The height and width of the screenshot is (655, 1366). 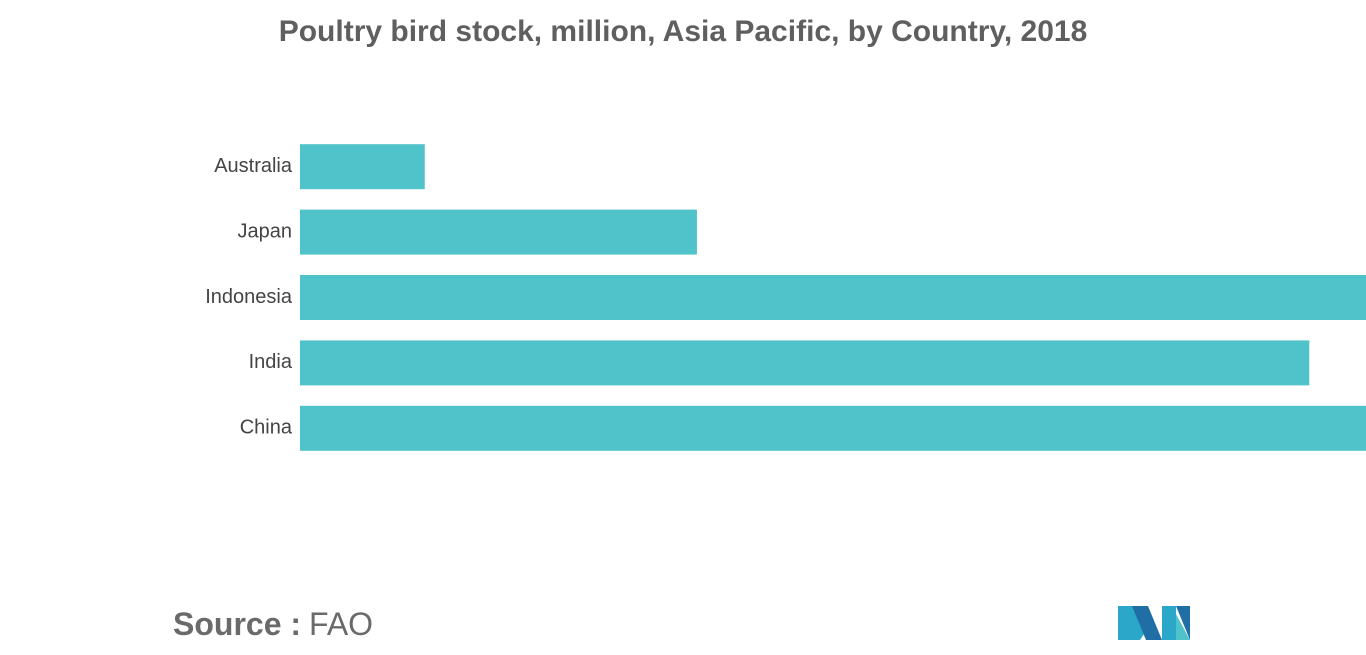 I want to click on source: Source : FAO, so click(x=273, y=624).